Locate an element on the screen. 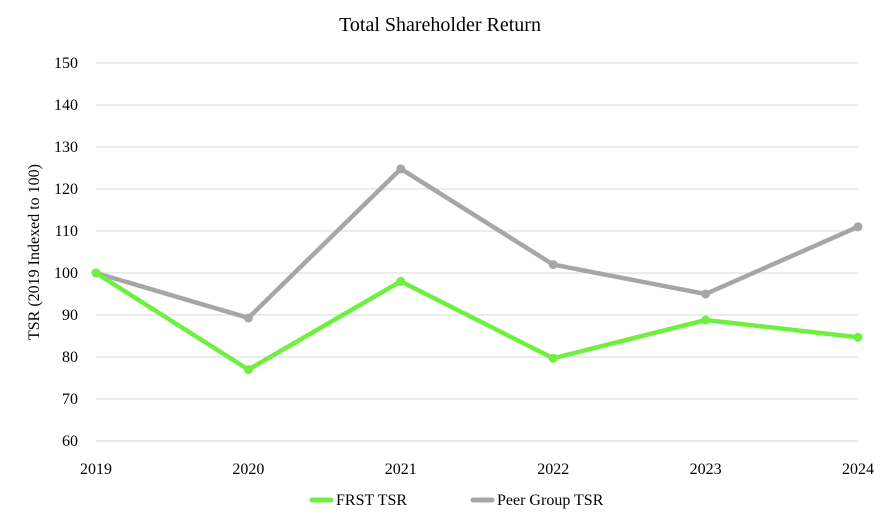 The width and height of the screenshot is (881, 524). legend-label: Peer Group TSR is located at coordinates (550, 500).